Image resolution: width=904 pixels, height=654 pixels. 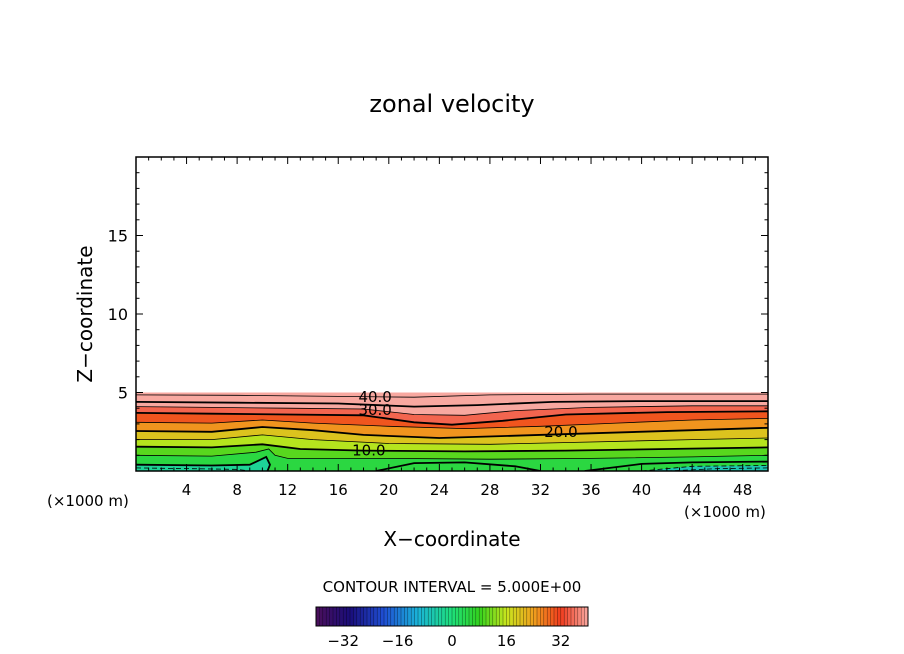 What do you see at coordinates (452, 628) in the screenshot?
I see `colorbar: −32 −16 0 16 32` at bounding box center [452, 628].